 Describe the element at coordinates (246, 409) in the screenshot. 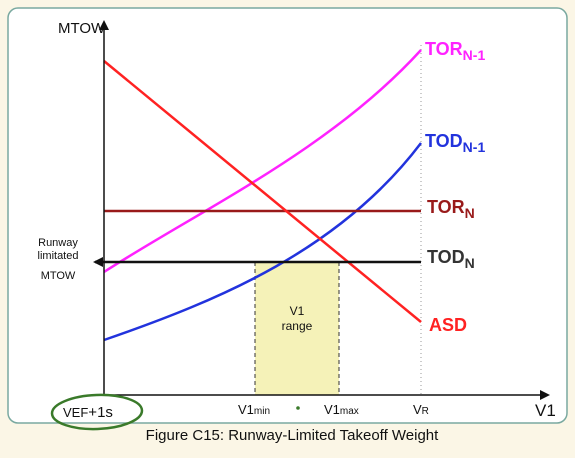

I see `v1min-tick-main: V1` at that location.